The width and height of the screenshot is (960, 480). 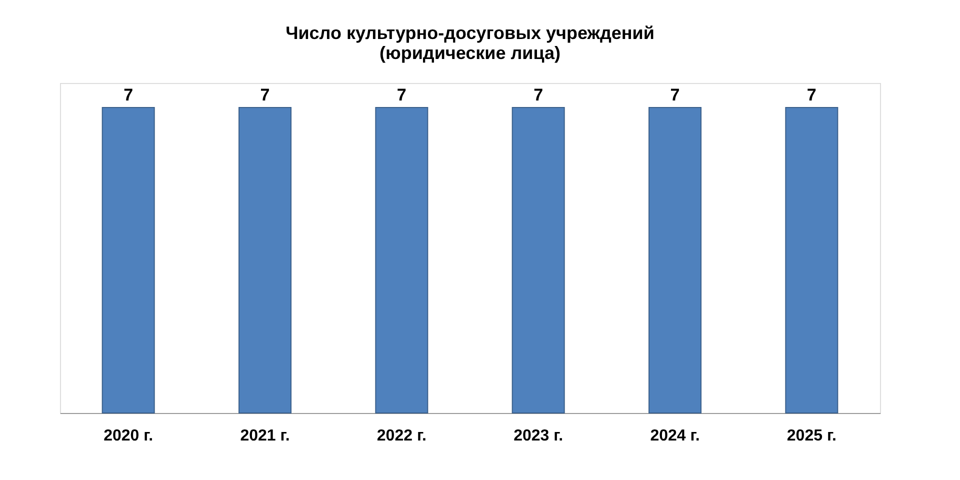 I want to click on x-tick-label: 2023 г., so click(x=539, y=436).